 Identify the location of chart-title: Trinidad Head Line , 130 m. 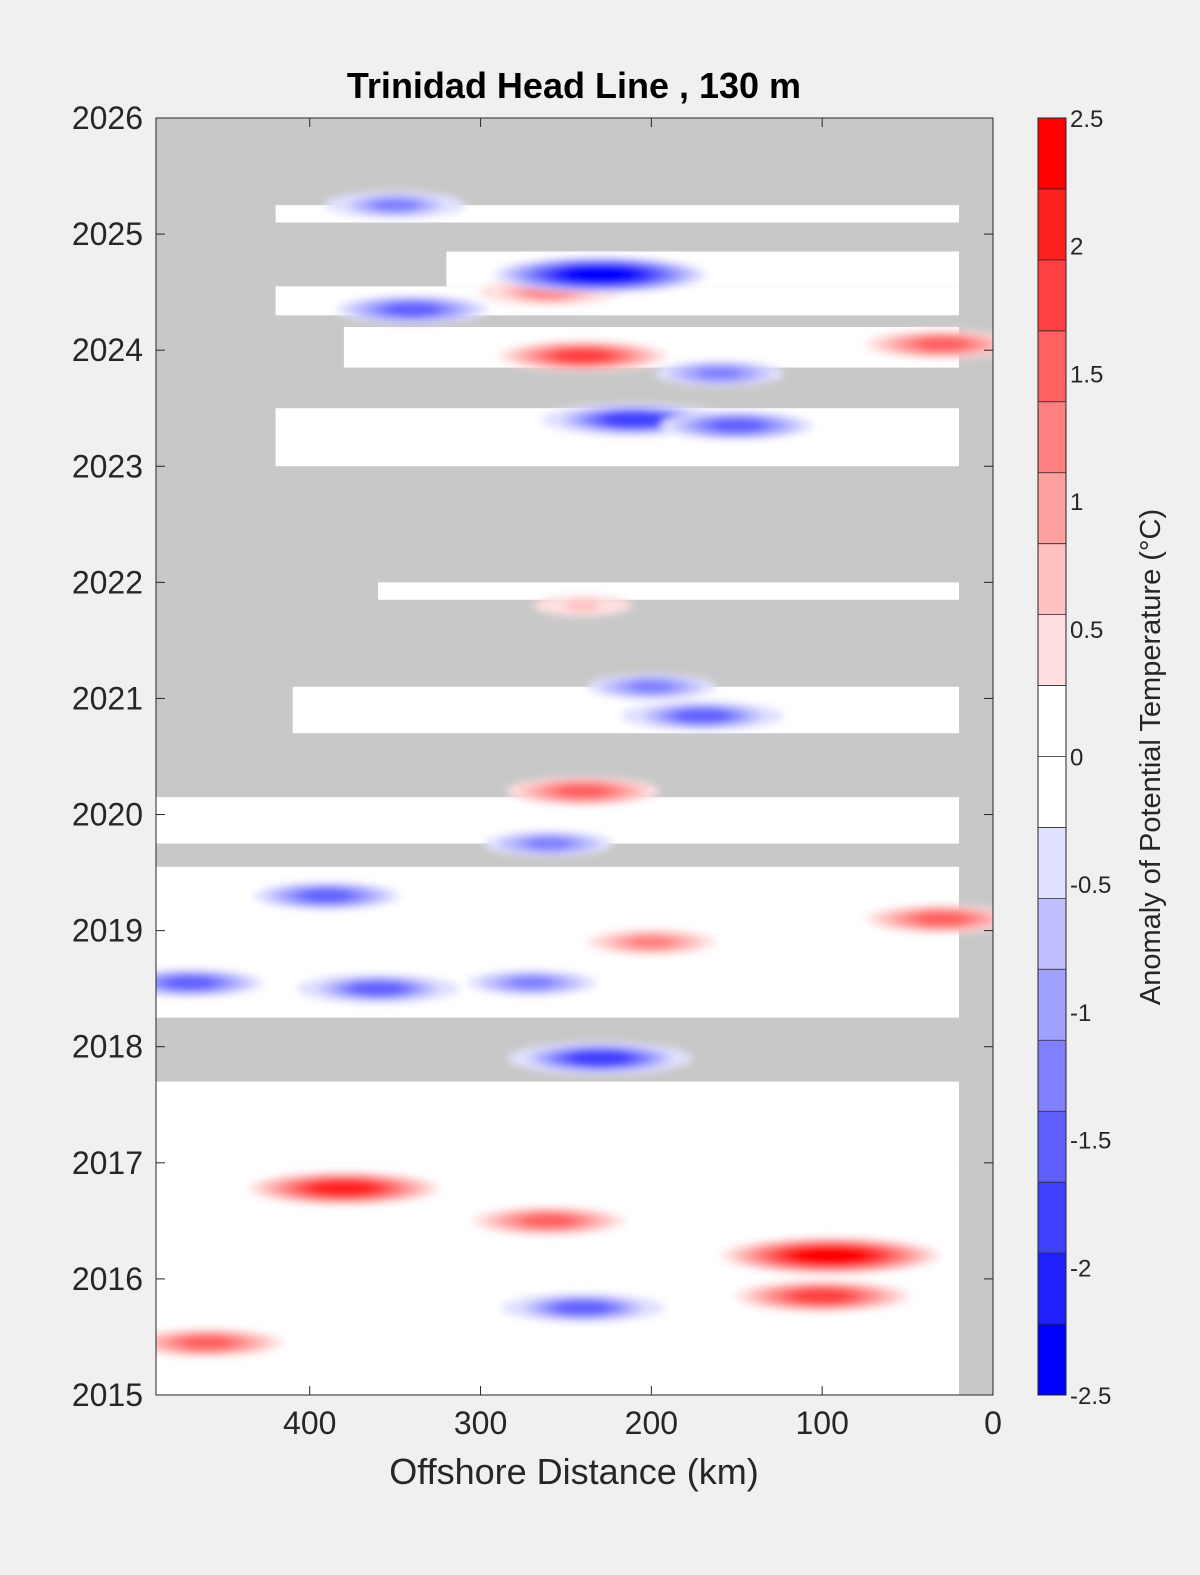
(574, 85).